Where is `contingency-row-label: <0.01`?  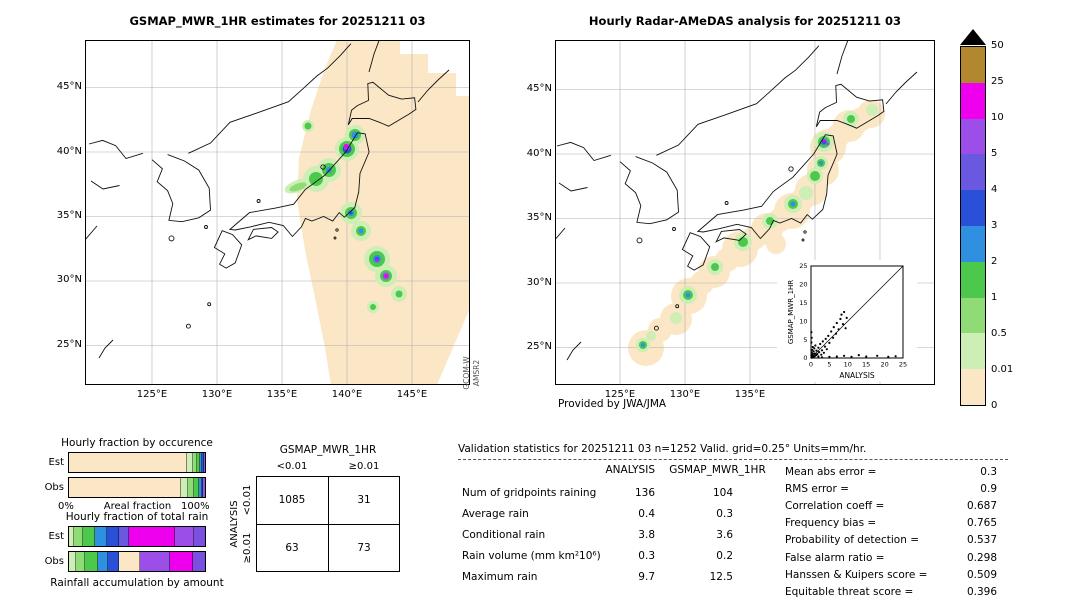 contingency-row-label: <0.01 is located at coordinates (247, 500).